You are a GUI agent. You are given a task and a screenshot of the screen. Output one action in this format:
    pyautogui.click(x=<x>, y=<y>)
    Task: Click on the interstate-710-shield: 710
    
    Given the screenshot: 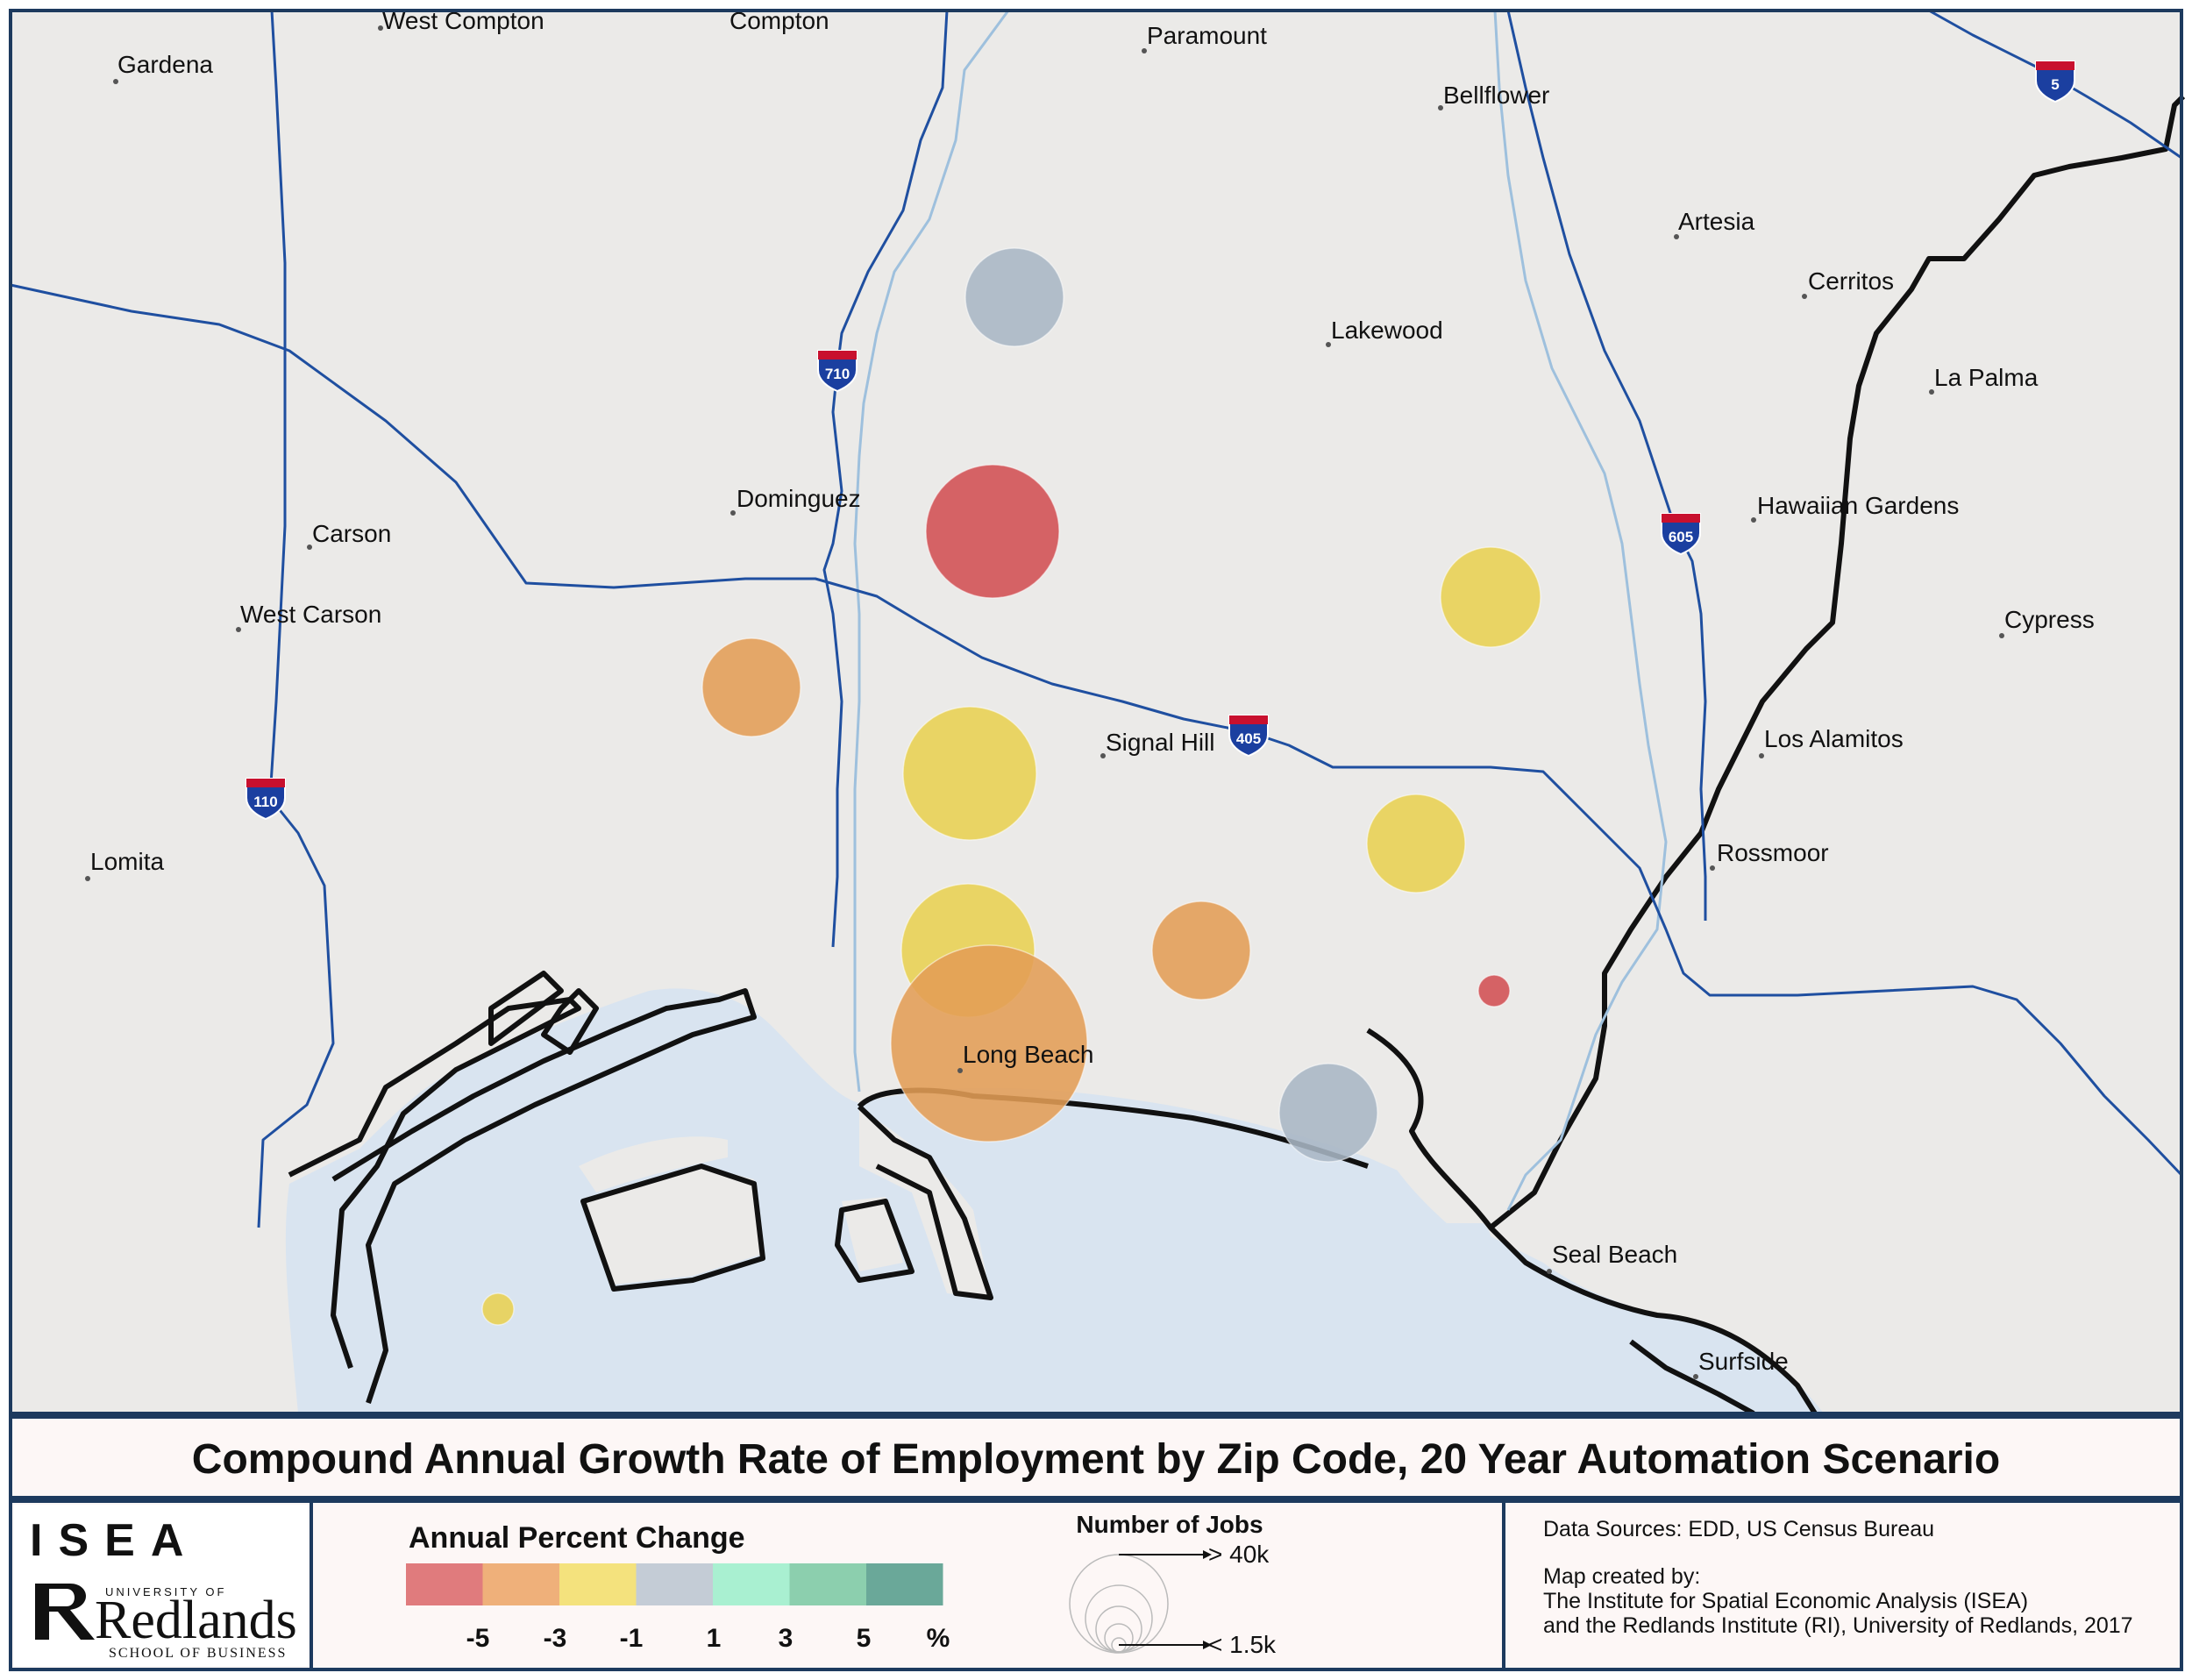 What is the action you would take?
    pyautogui.click(x=837, y=371)
    